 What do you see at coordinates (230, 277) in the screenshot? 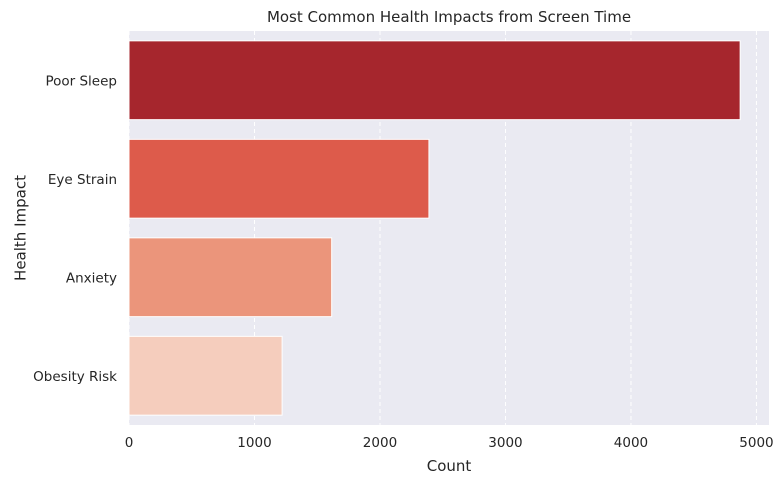
I see `bar-anxiety` at bounding box center [230, 277].